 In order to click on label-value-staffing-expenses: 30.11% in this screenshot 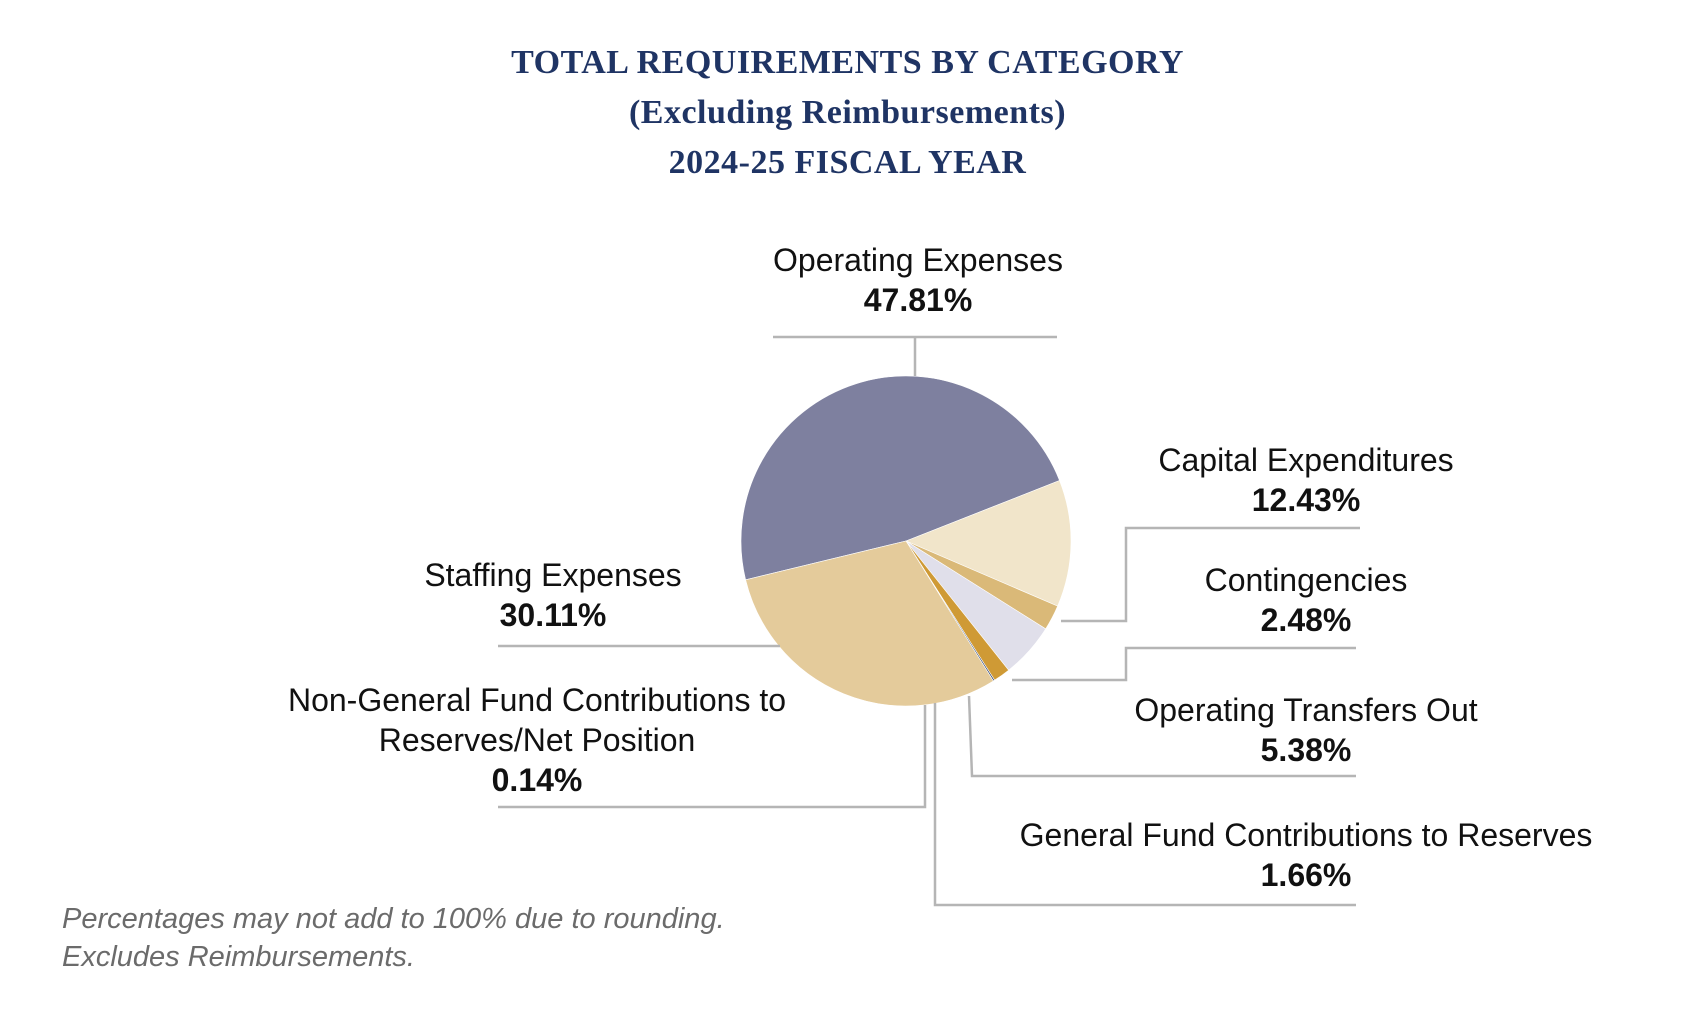, I will do `click(553, 615)`.